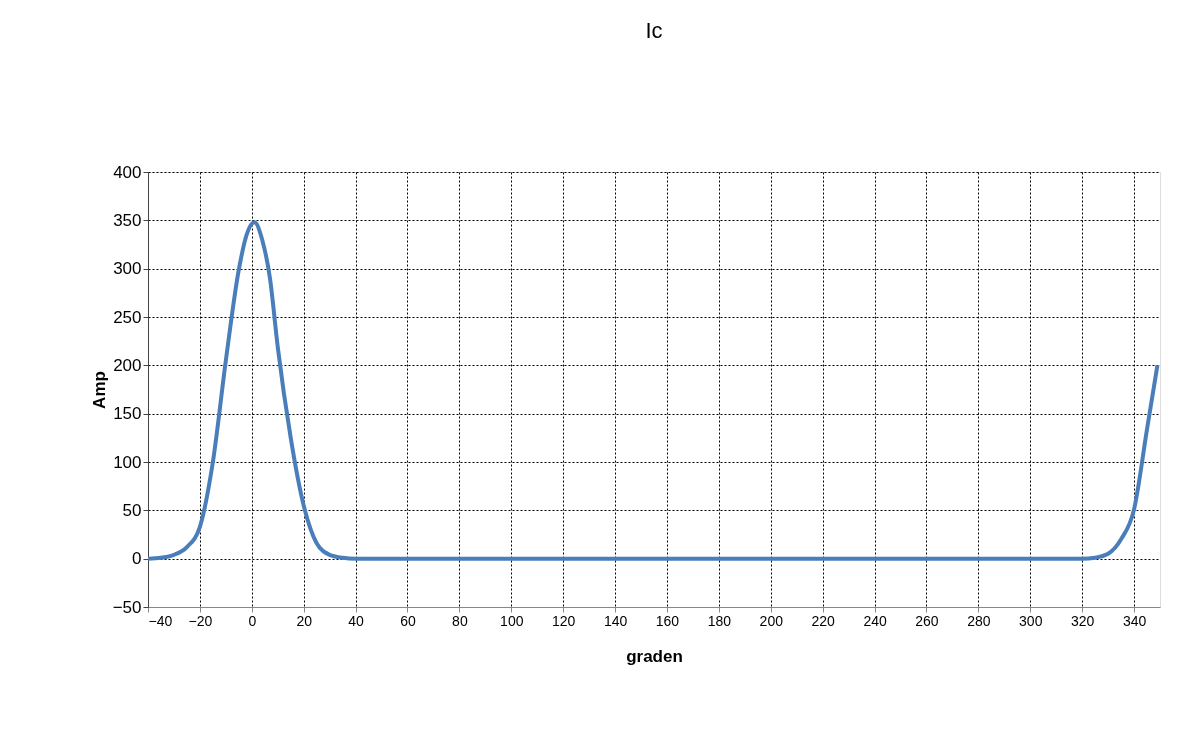 The height and width of the screenshot is (753, 1189). I want to click on y-tick-label: 250, so click(127, 317).